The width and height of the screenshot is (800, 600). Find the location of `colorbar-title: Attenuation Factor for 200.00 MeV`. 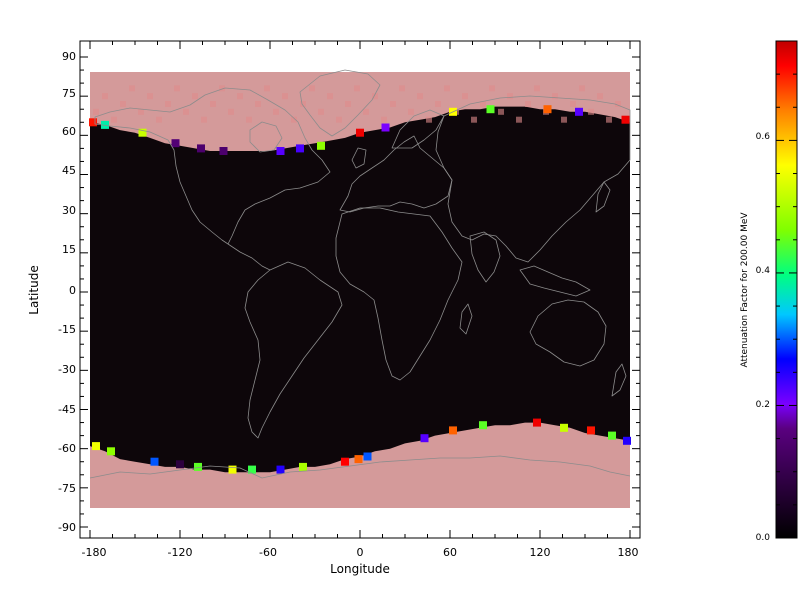

colorbar-title: Attenuation Factor for 200.00 MeV is located at coordinates (745, 290).